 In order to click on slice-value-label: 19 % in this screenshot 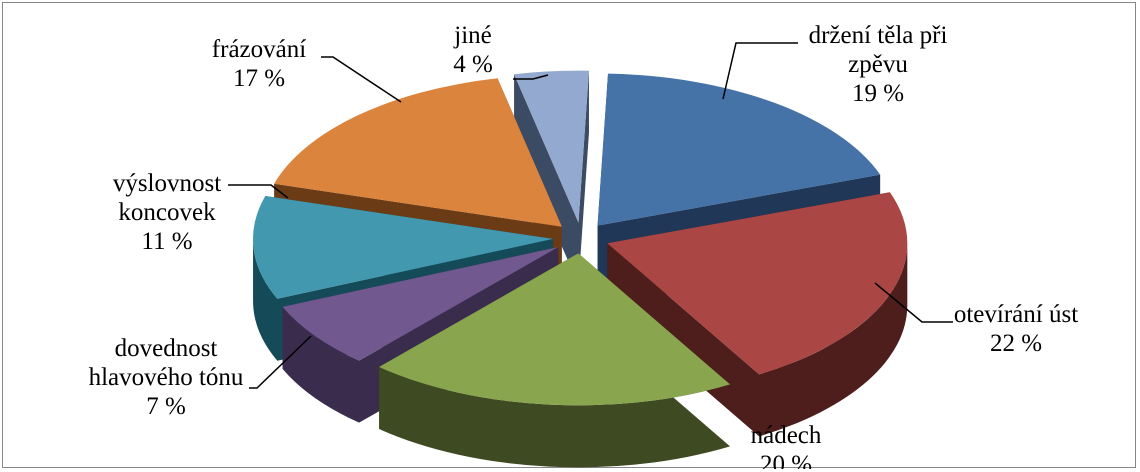, I will do `click(878, 93)`.